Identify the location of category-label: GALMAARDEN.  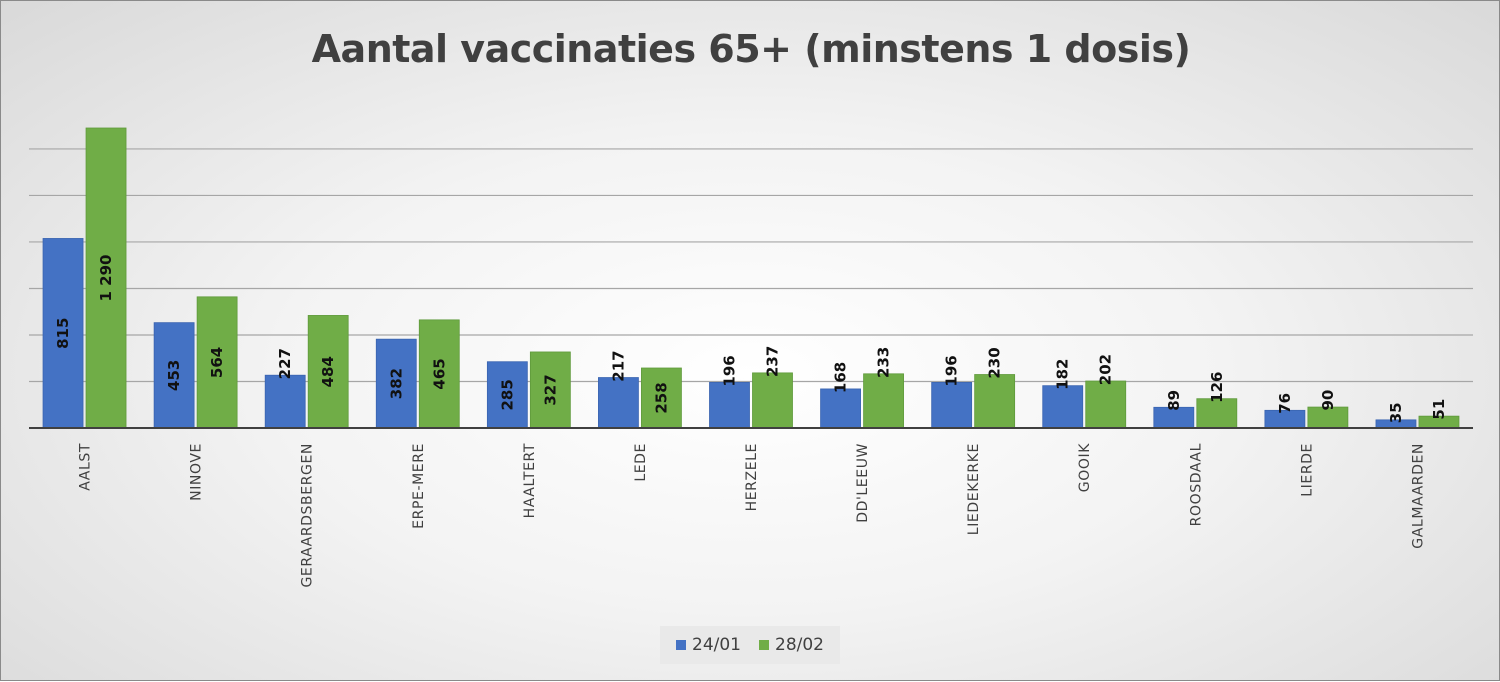
(1418, 496).